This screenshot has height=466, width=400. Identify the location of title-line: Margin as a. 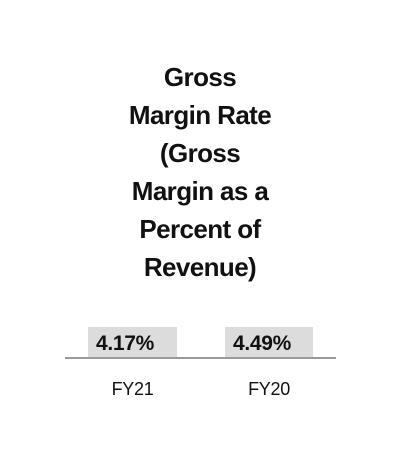
(200, 191).